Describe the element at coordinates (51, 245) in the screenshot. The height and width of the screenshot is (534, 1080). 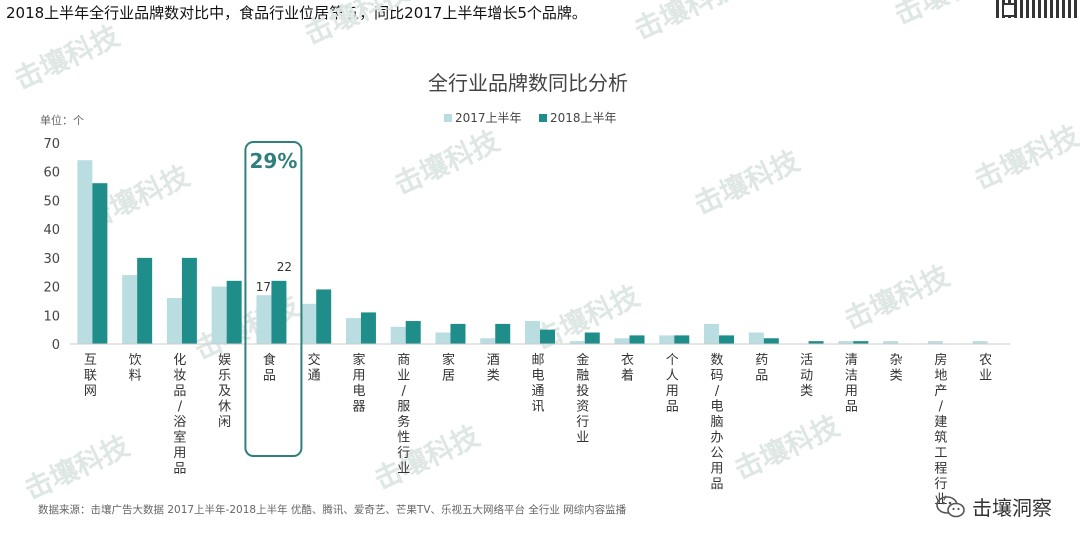
I see `y-axis: 0 10 20 30 40 50 60 70` at that location.